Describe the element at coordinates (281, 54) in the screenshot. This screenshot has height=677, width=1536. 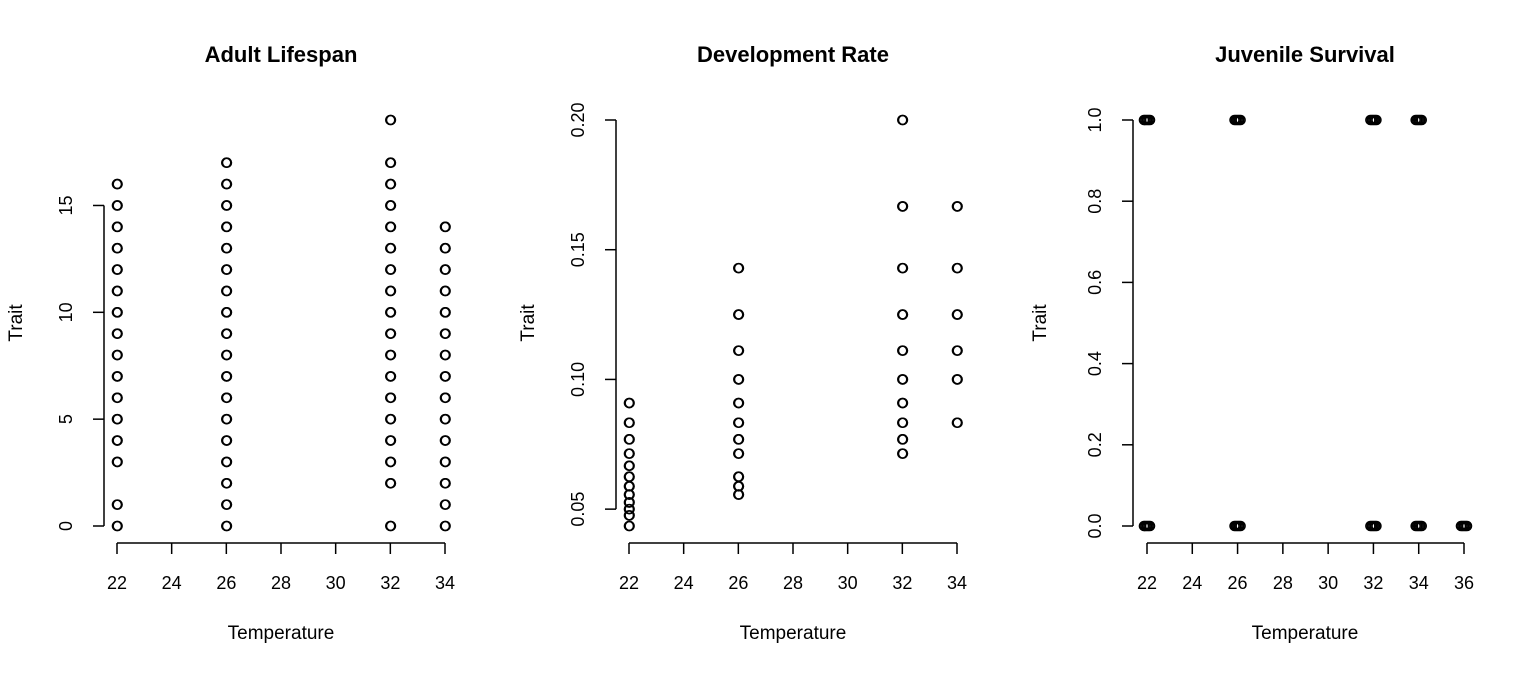
I see `panel-title: Adult Lifespan` at that location.